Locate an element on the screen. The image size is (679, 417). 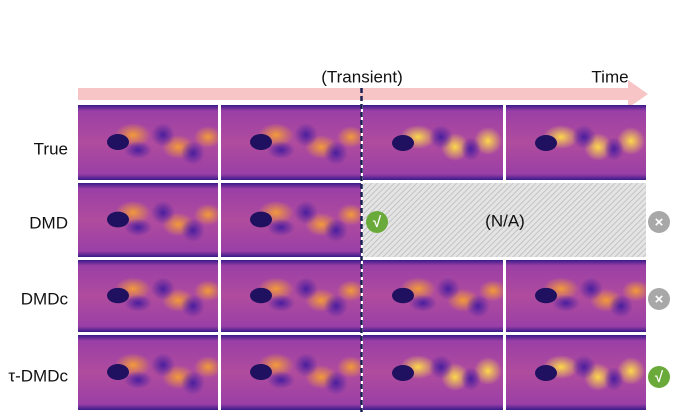
na-area is located at coordinates (504, 220).